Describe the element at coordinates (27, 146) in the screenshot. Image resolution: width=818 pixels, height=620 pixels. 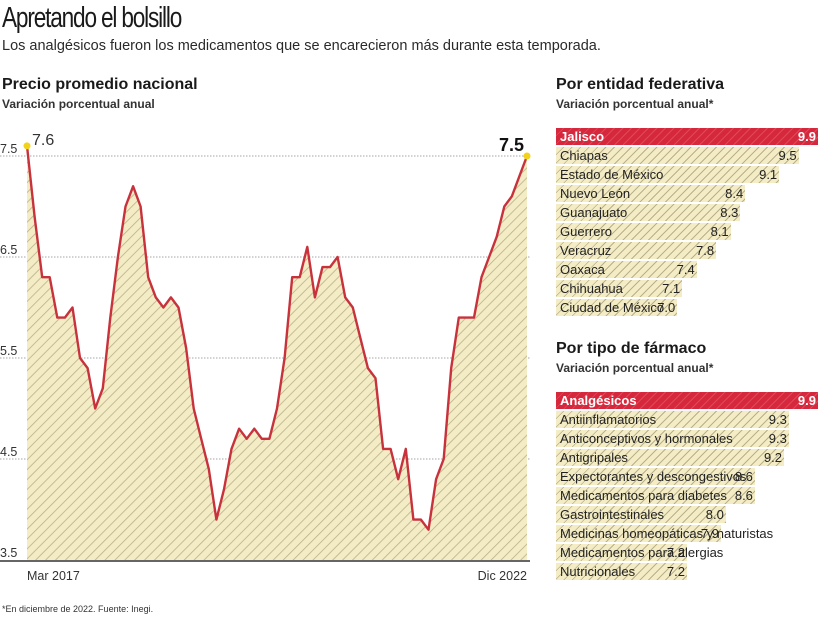
I see `start-point` at that location.